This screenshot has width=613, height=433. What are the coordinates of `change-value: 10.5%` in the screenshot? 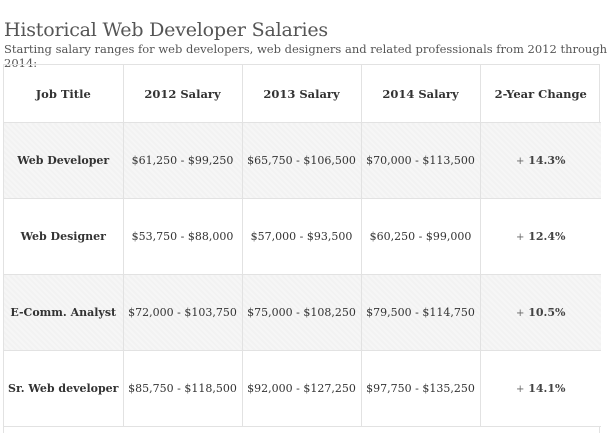 It's located at (547, 312).